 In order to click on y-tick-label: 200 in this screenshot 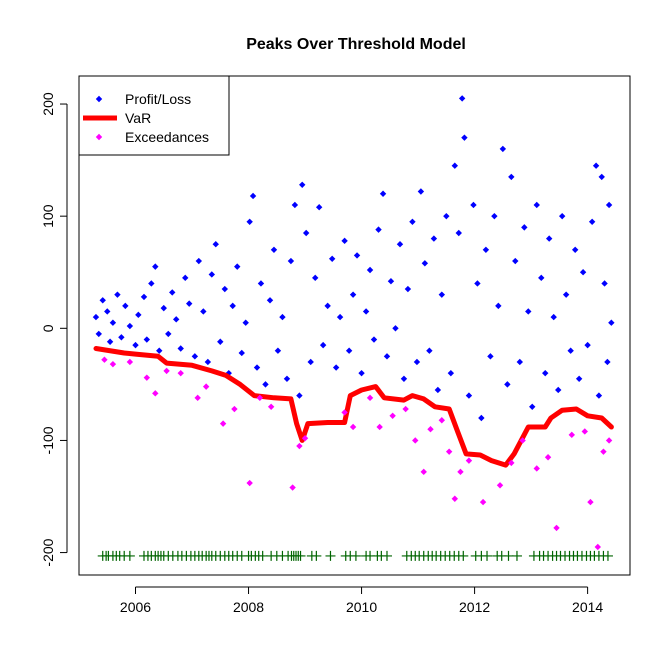, I will do `click(48, 104)`.